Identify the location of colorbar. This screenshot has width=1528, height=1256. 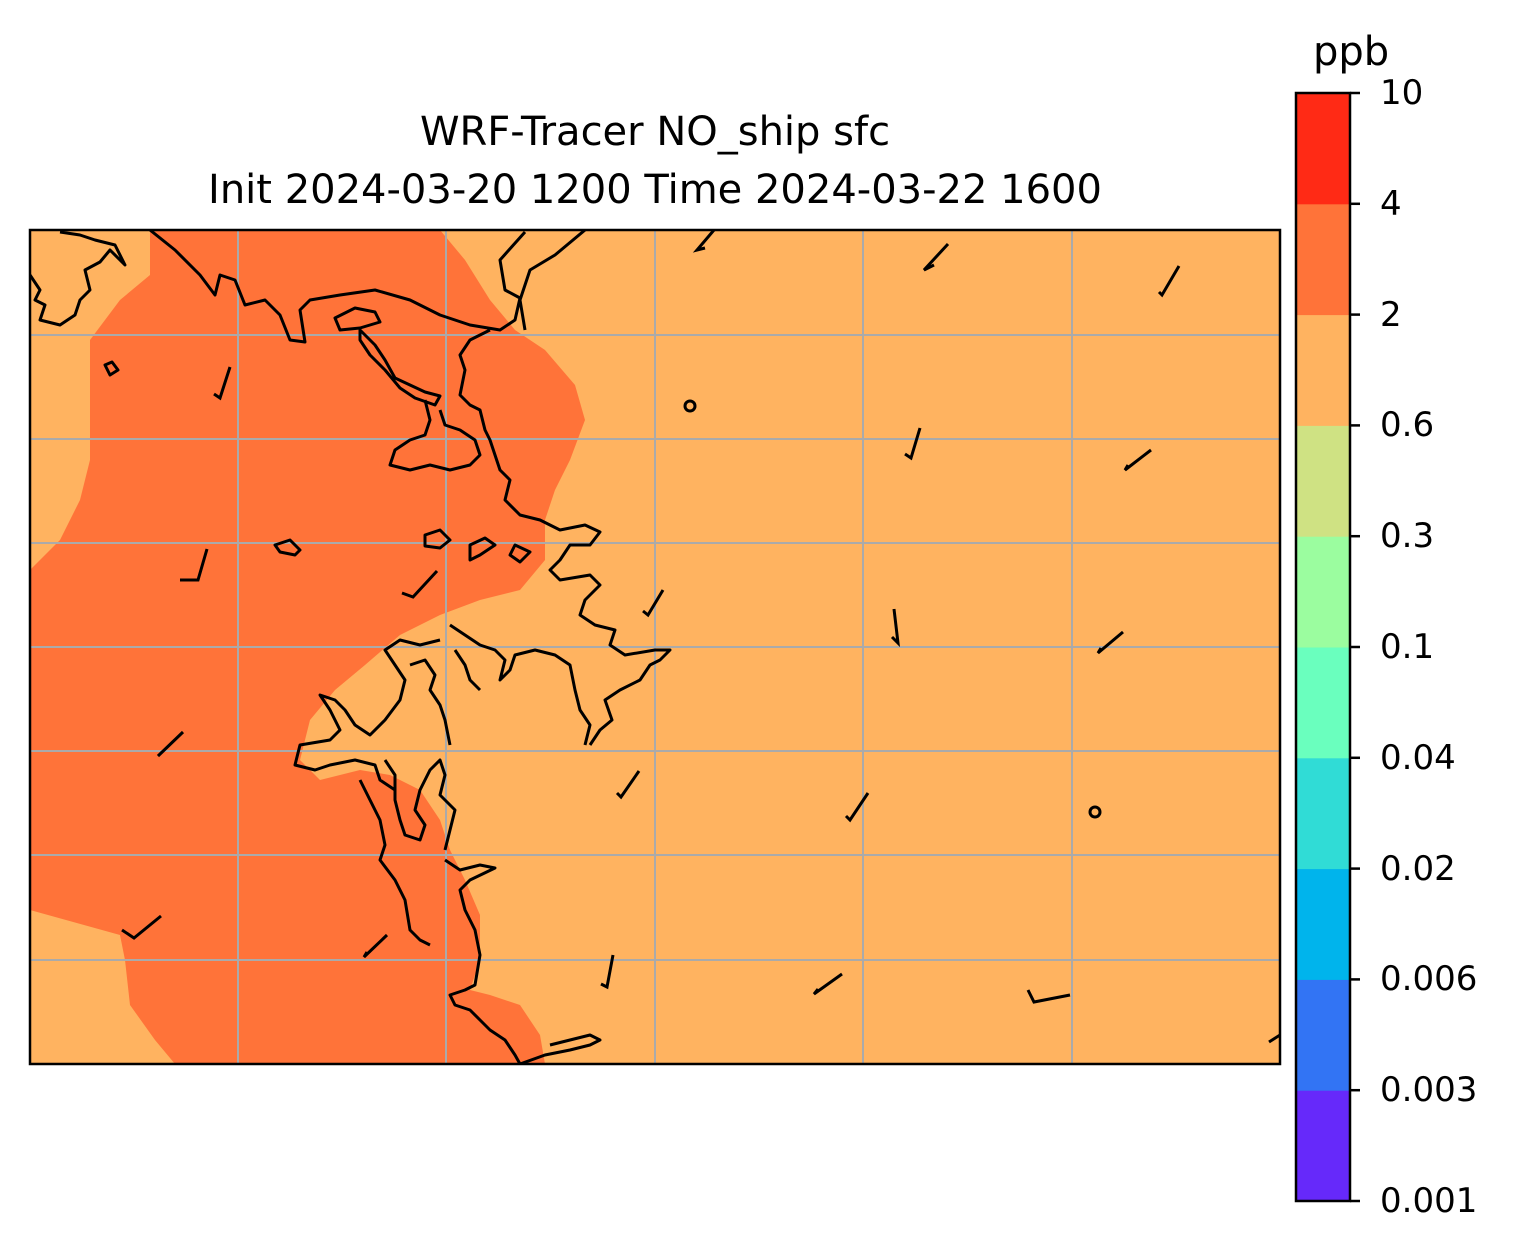
(1327, 647).